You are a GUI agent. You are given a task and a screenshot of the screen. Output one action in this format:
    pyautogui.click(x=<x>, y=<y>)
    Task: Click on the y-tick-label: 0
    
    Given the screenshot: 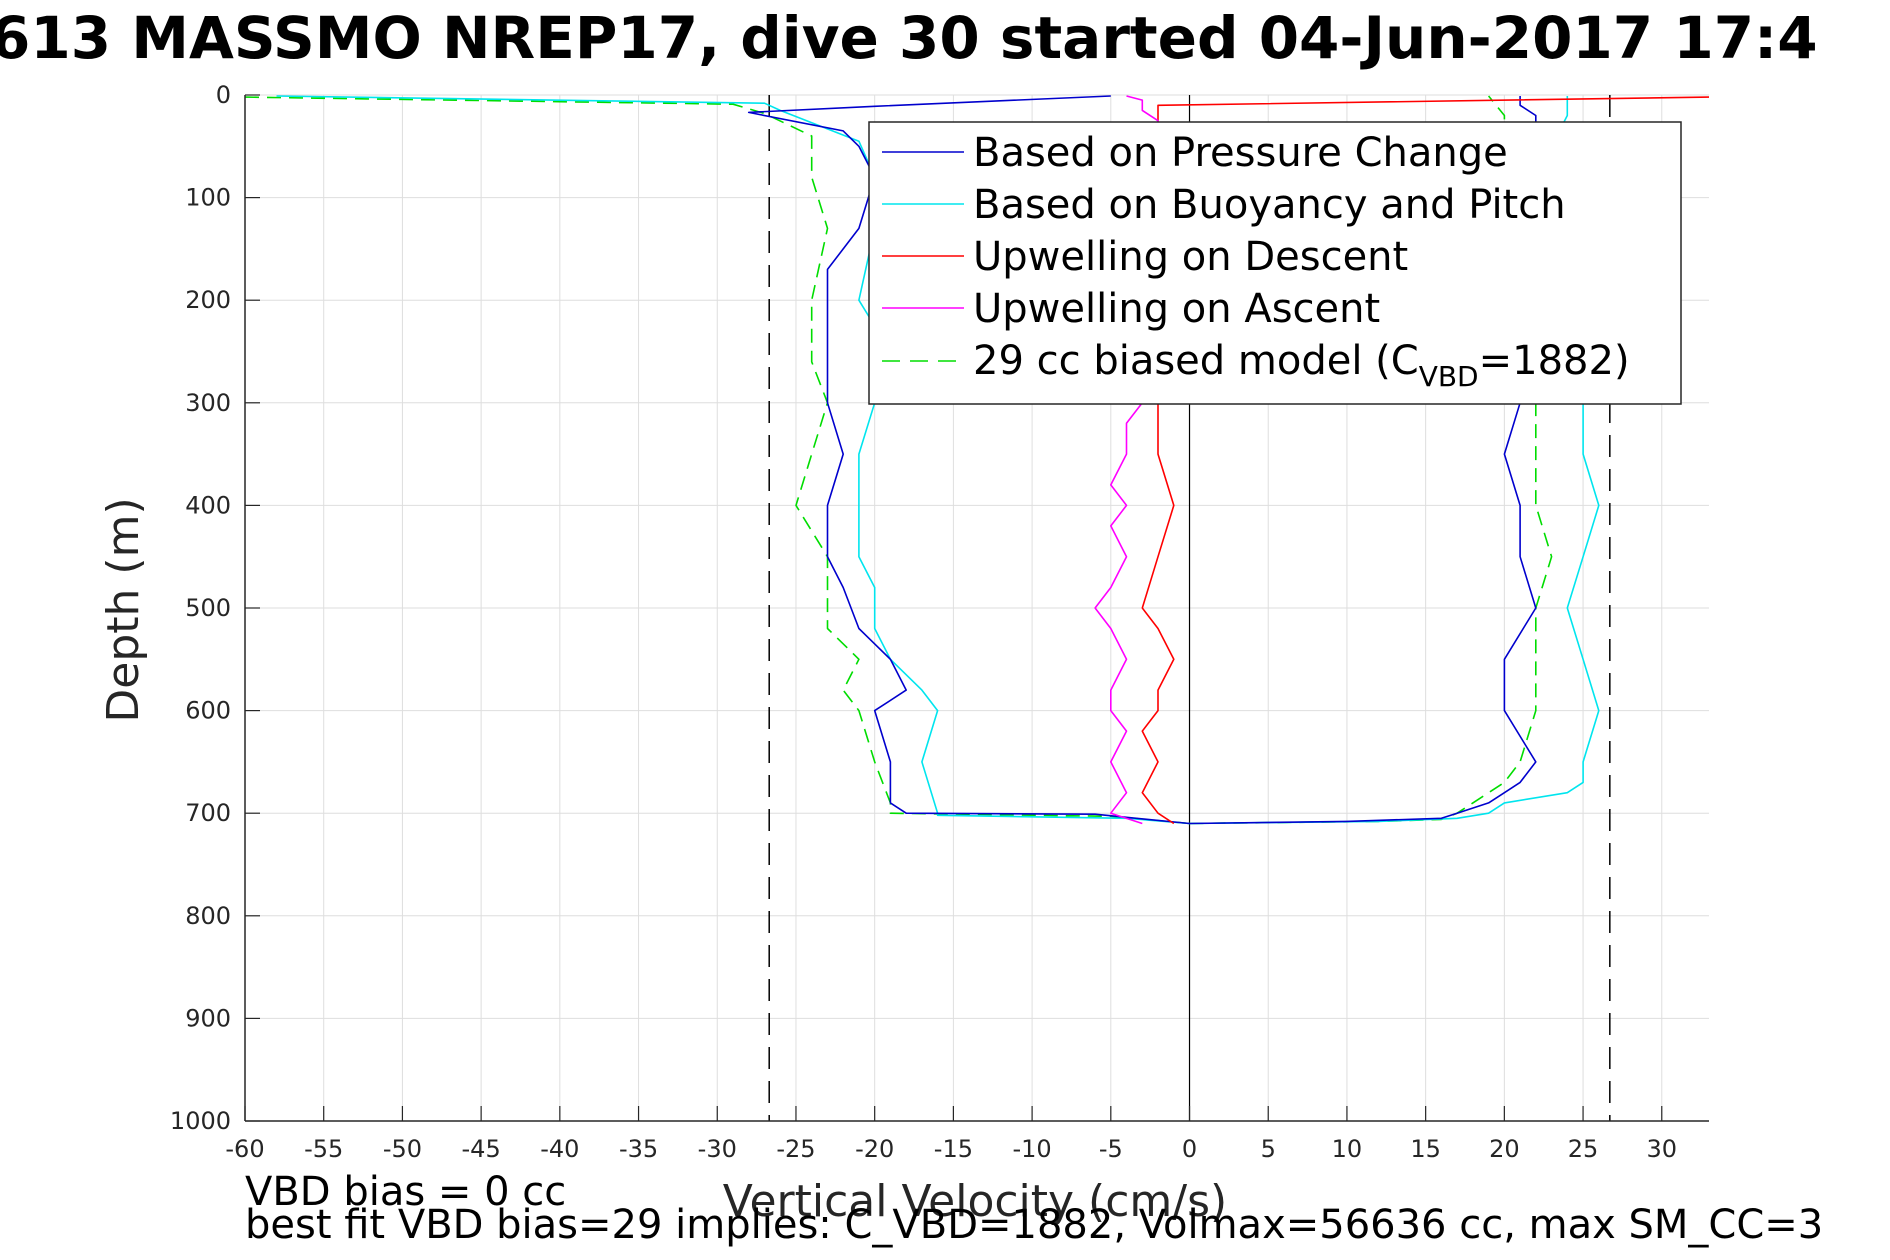 What is the action you would take?
    pyautogui.click(x=223, y=95)
    